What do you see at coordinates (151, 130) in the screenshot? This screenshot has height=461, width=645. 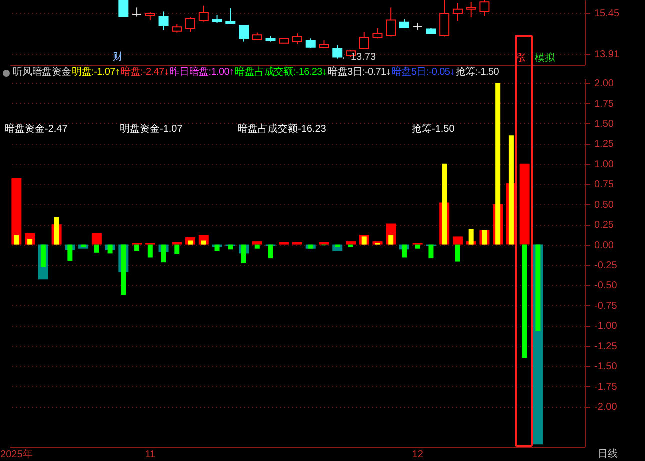 I see `annotation: 明盘资金-1.07` at bounding box center [151, 130].